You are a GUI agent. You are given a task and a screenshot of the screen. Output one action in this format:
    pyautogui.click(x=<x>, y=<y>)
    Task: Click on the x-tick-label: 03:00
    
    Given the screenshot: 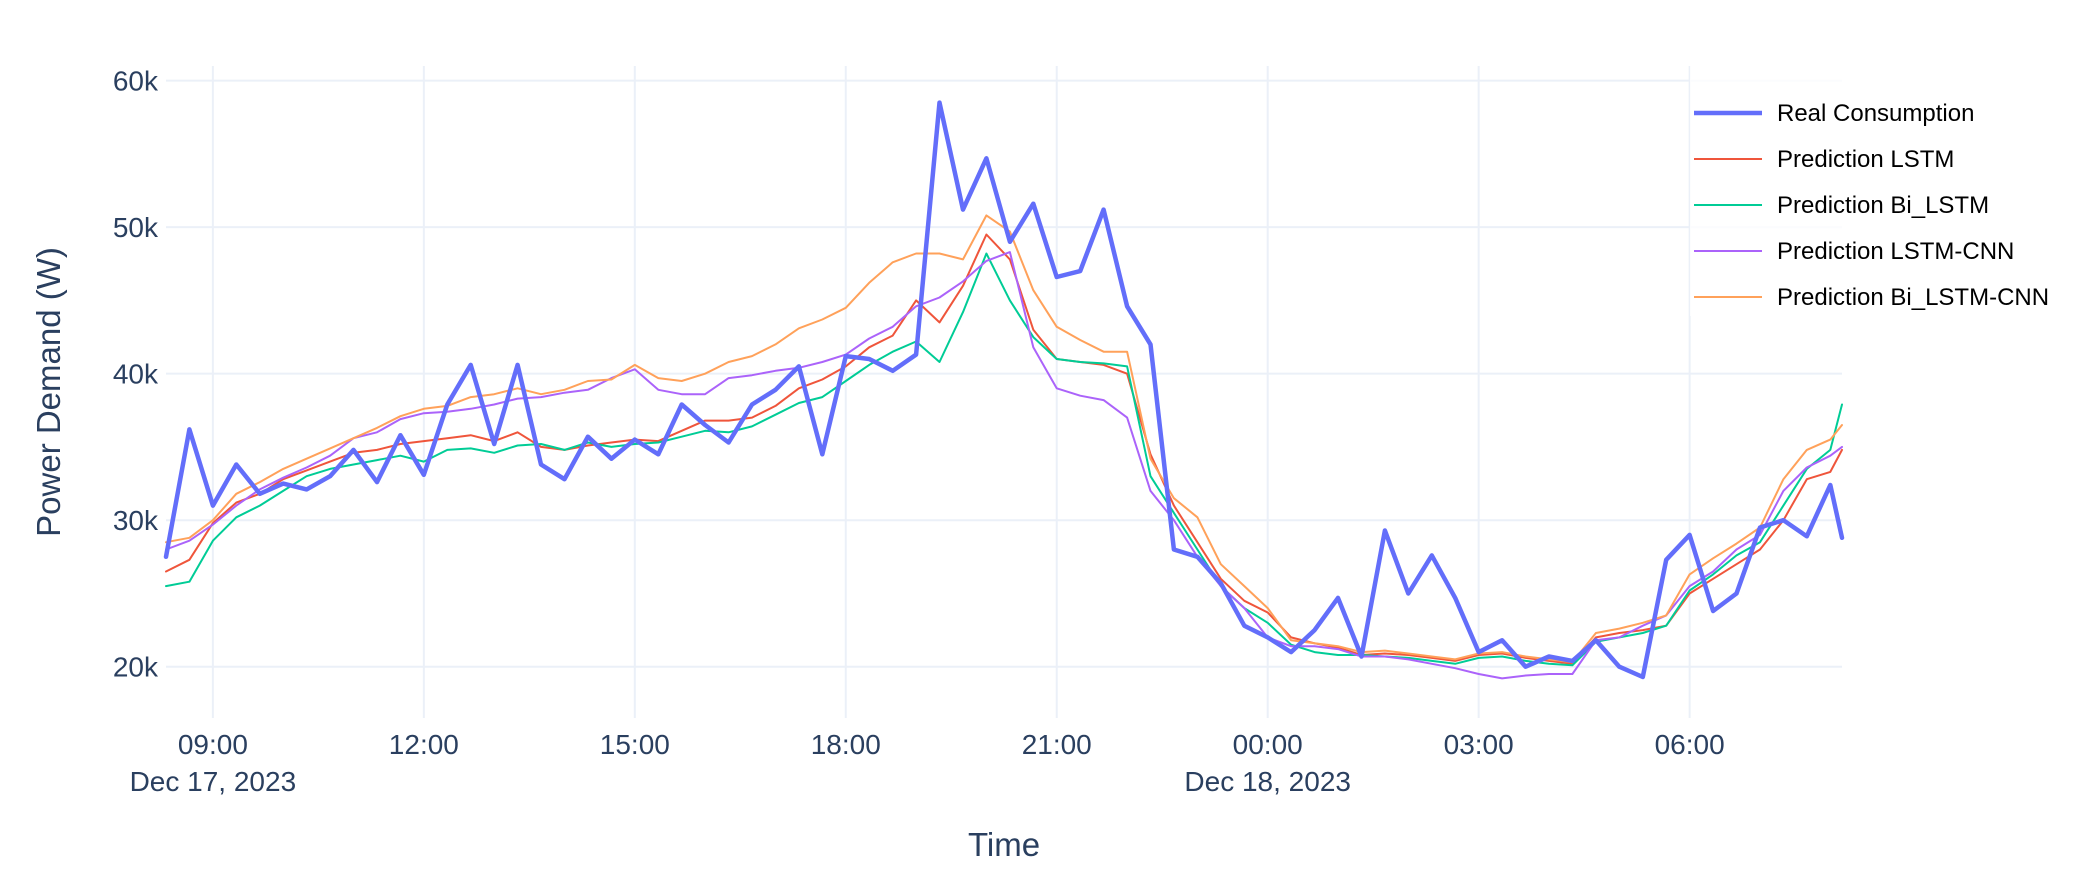 What is the action you would take?
    pyautogui.click(x=1479, y=744)
    